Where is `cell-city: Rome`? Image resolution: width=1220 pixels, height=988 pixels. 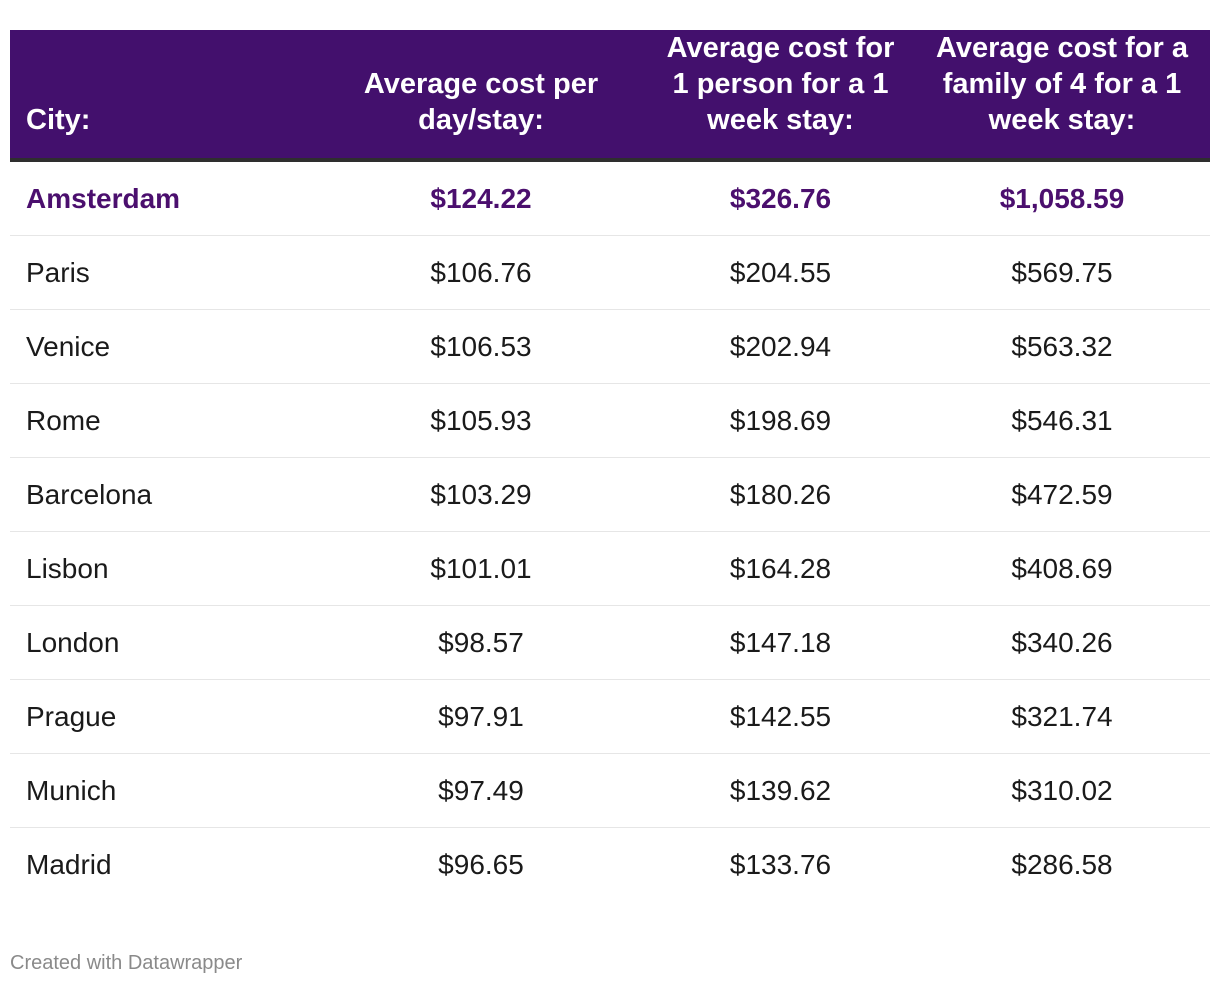
cell-city: Rome is located at coordinates (162, 420).